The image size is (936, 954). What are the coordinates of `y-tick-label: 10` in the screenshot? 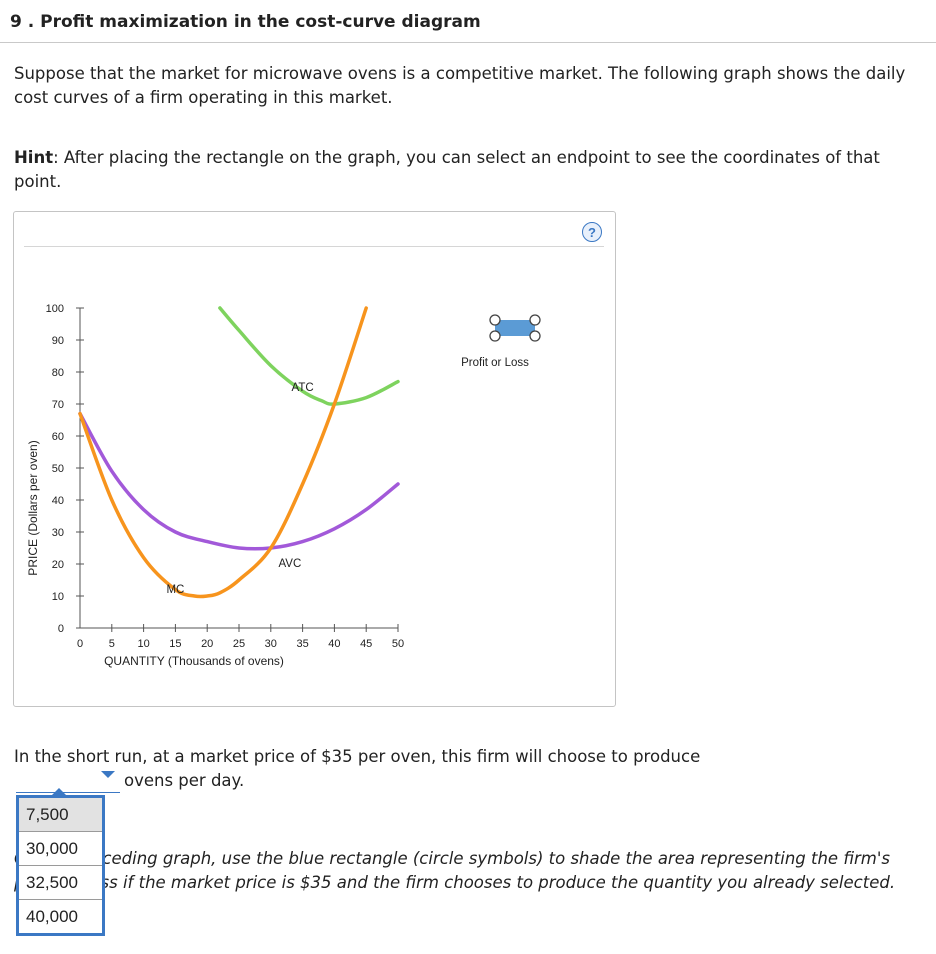 It's located at (58, 597).